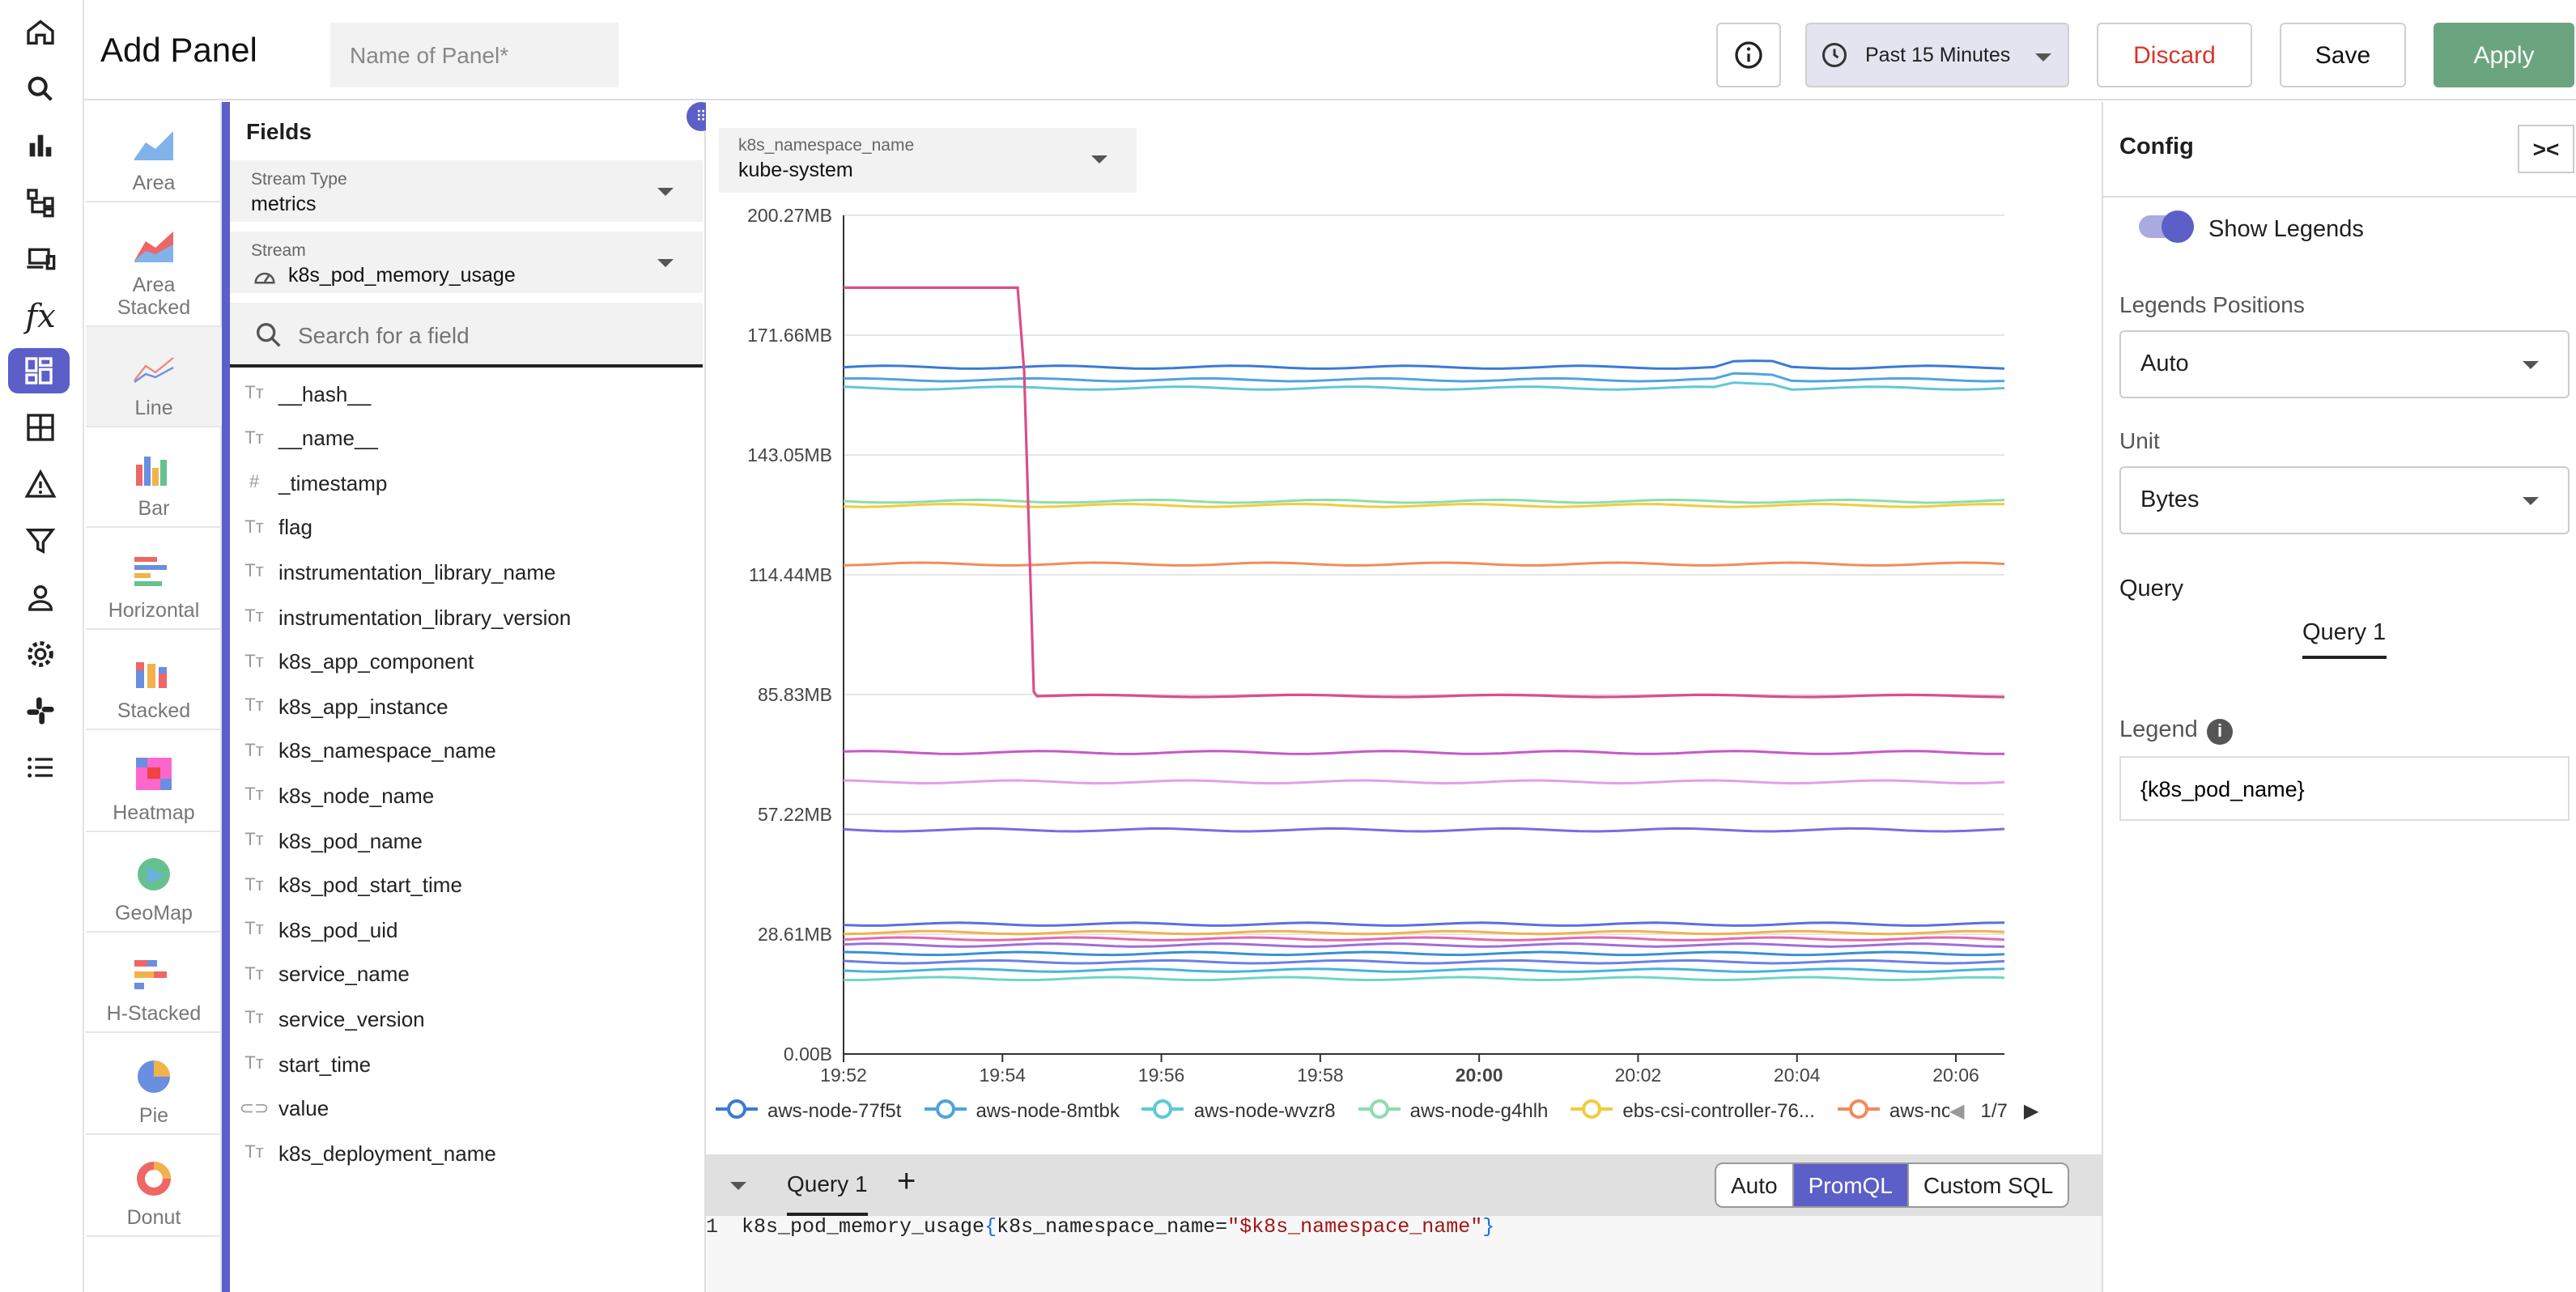 The width and height of the screenshot is (2576, 1292). What do you see at coordinates (154, 1264) in the screenshot?
I see `chart-type-more` at bounding box center [154, 1264].